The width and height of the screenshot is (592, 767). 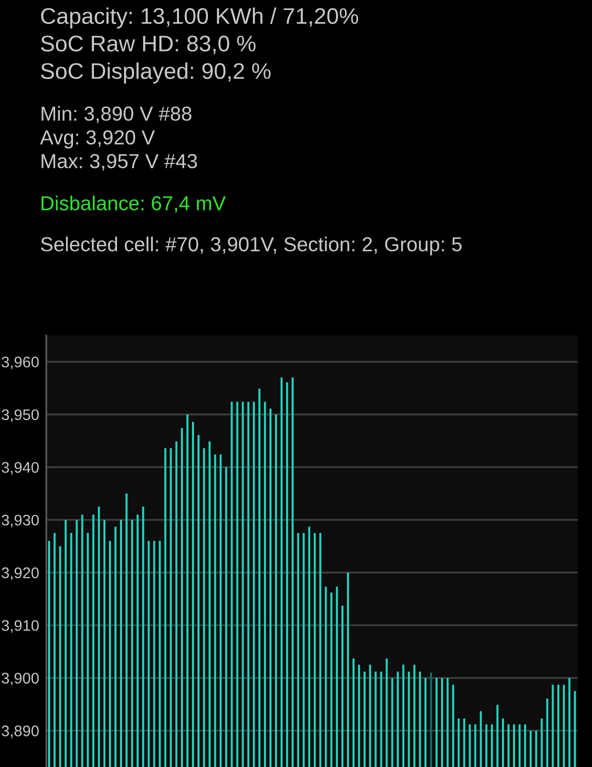 I want to click on chart-subtitle: Min: 3,890 V #88 Avg: 3,920 V Max: 3,957 V #43, so click(x=118, y=138).